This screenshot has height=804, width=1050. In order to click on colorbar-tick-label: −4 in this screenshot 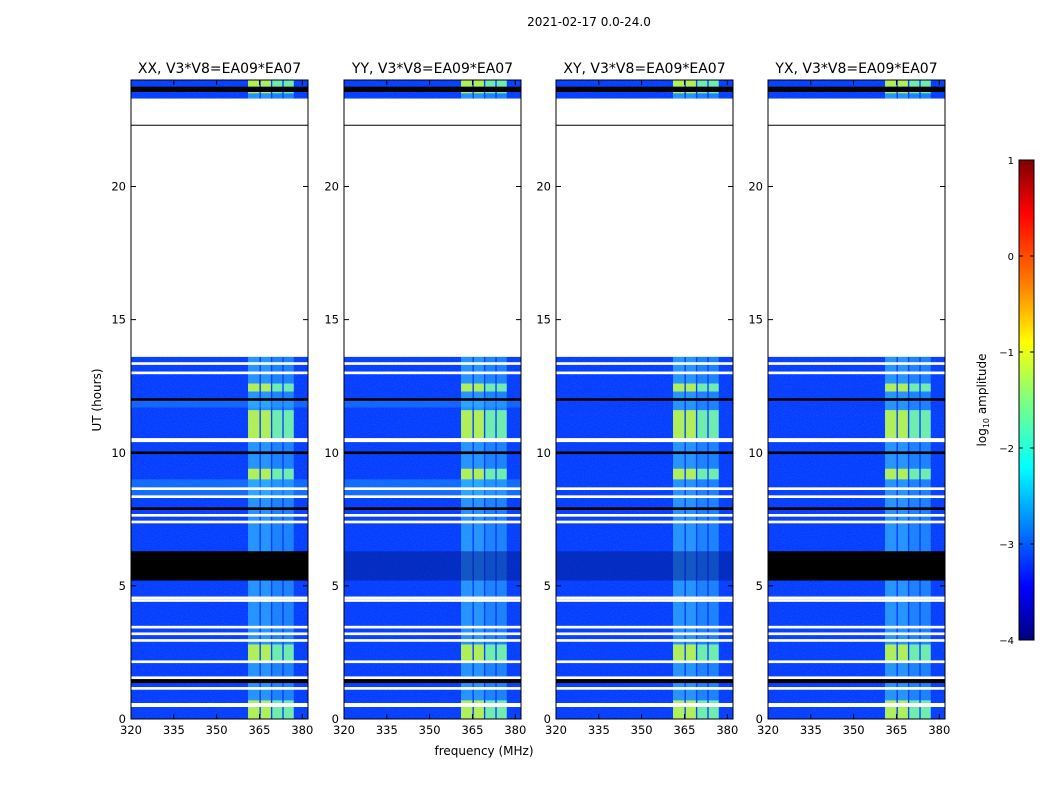, I will do `click(1006, 641)`.